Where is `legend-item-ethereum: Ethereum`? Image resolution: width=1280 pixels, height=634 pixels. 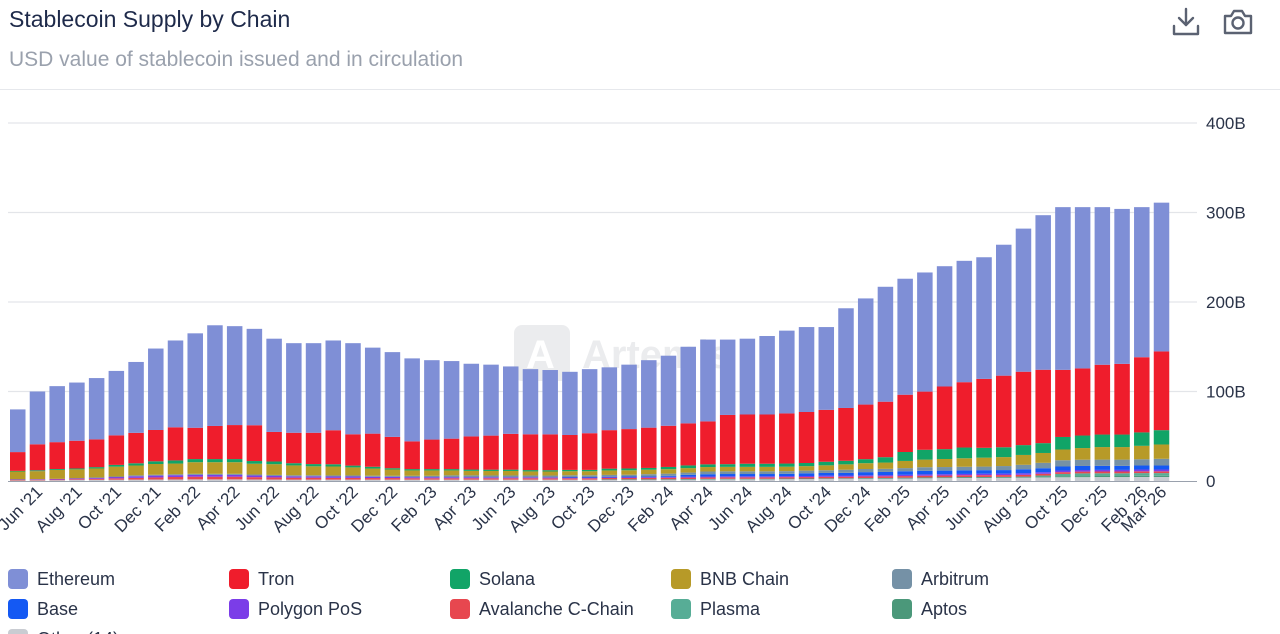 legend-item-ethereum: Ethereum is located at coordinates (61, 579).